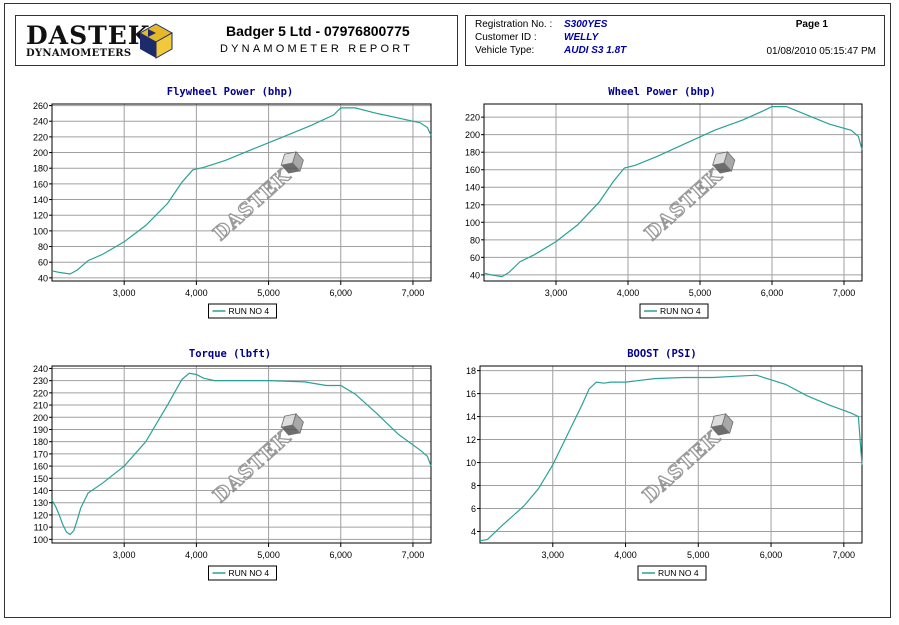 Image resolution: width=899 pixels, height=625 pixels. Describe the element at coordinates (471, 371) in the screenshot. I see `y-tick-label: 18` at that location.